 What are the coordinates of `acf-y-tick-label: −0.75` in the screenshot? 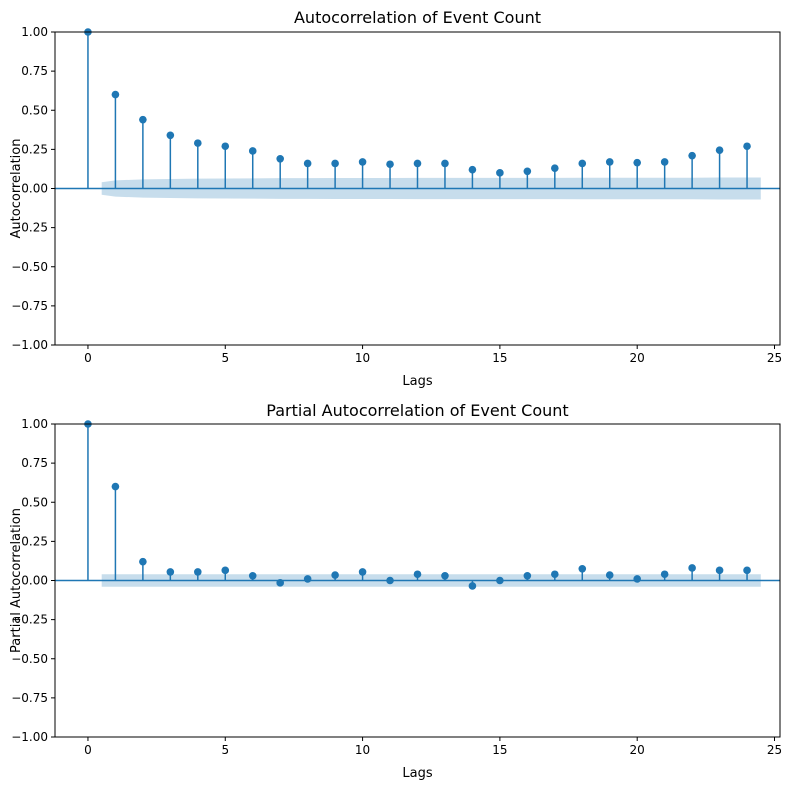 It's located at (29, 306).